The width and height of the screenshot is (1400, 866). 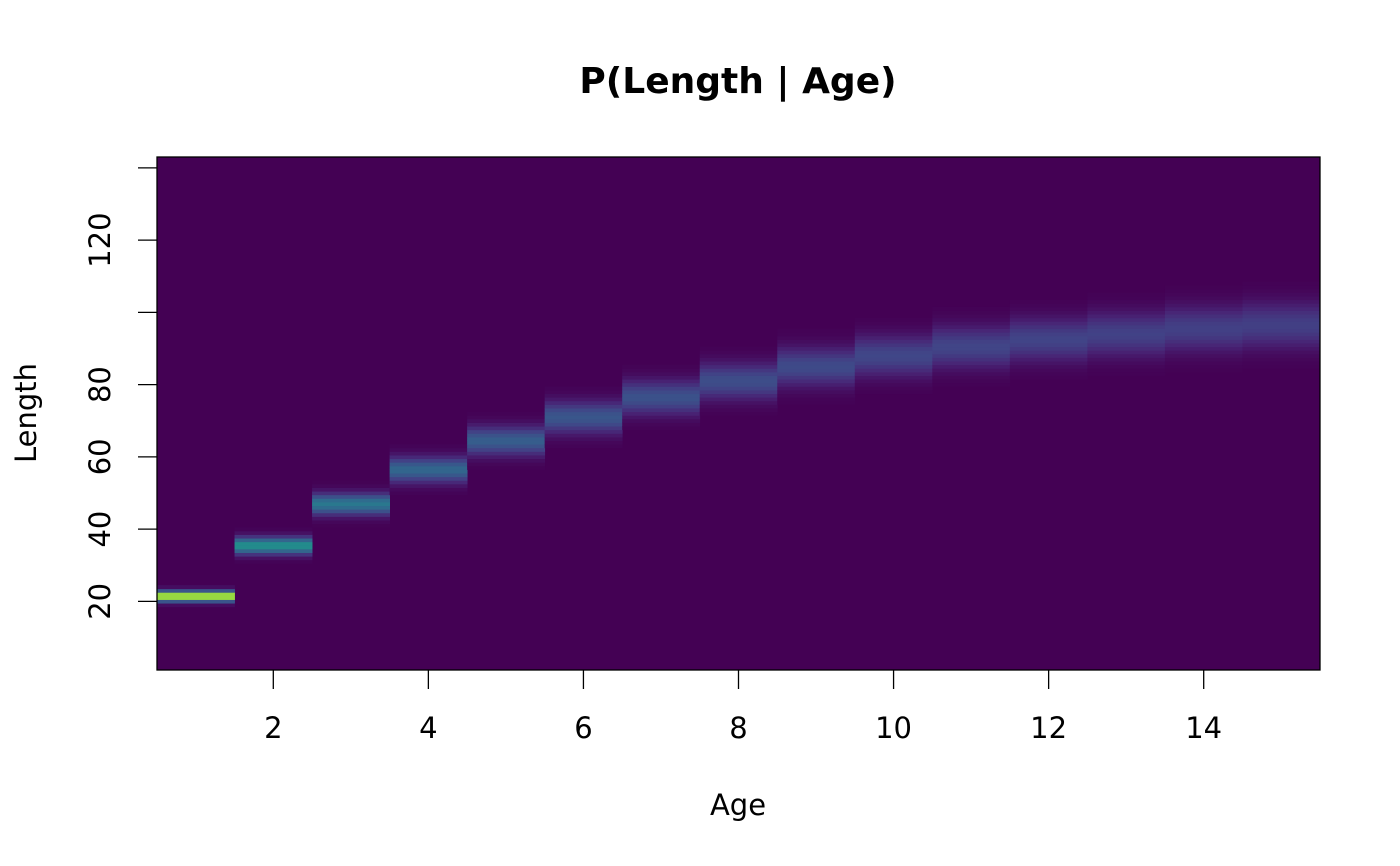 What do you see at coordinates (583, 728) in the screenshot?
I see `x-tick-label: 6` at bounding box center [583, 728].